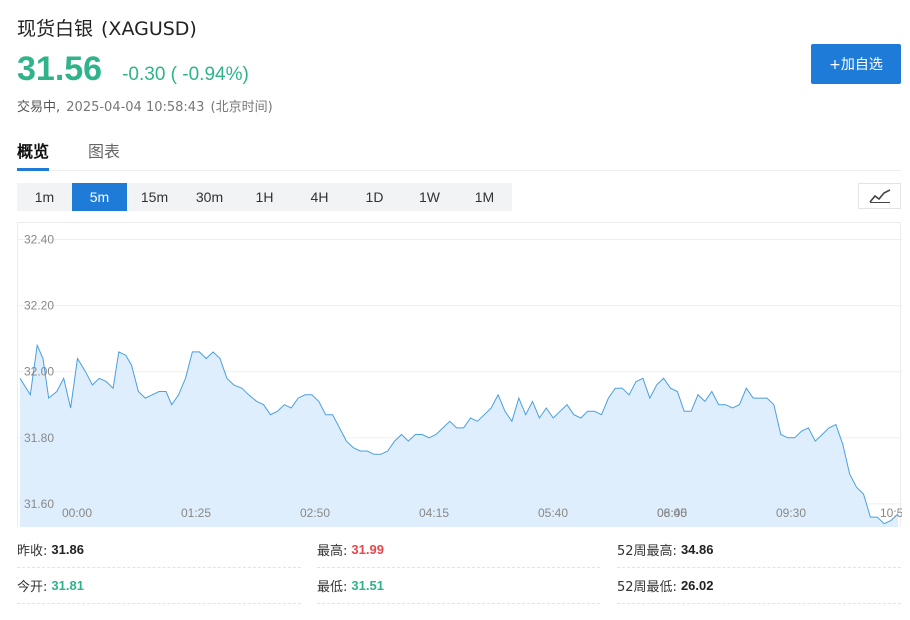 The image size is (910, 620). I want to click on trading-status: 交易中, 2025-04-04 10:58:43 (北京时间), so click(146, 105).